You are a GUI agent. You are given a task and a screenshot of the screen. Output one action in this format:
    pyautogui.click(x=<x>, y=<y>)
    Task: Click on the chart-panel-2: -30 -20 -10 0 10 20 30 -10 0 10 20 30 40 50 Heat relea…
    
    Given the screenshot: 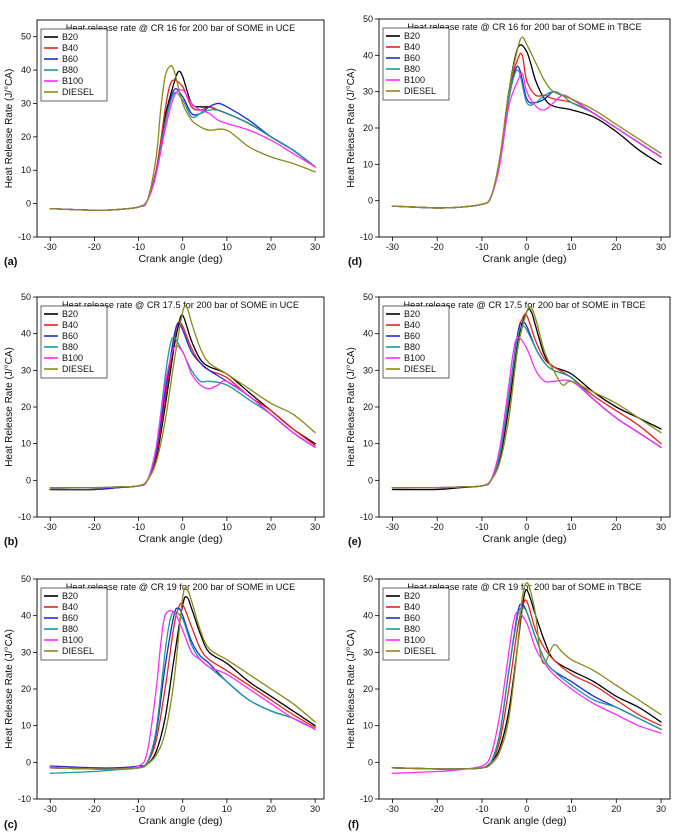 What is the action you would take?
    pyautogui.click(x=164, y=420)
    